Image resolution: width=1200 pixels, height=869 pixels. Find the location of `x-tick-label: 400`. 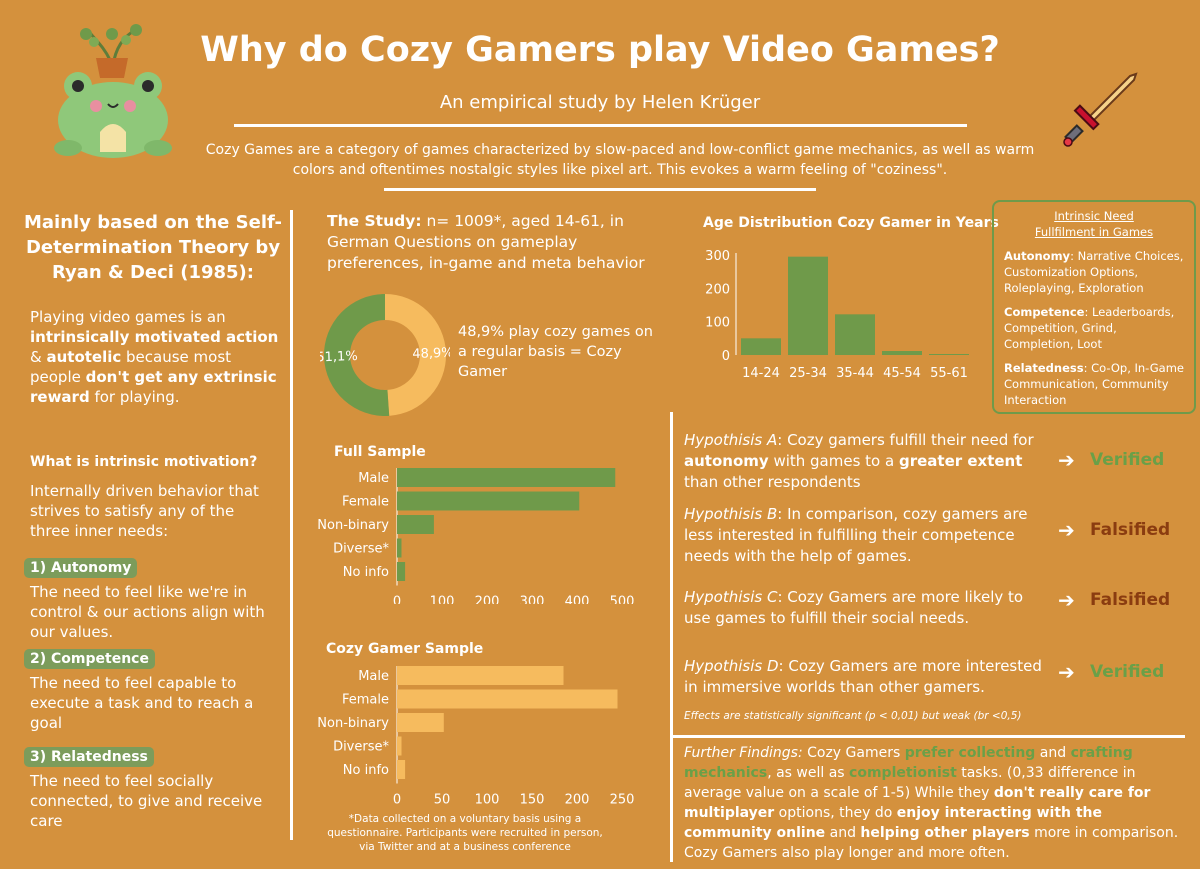

x-tick-label: 400 is located at coordinates (577, 600).